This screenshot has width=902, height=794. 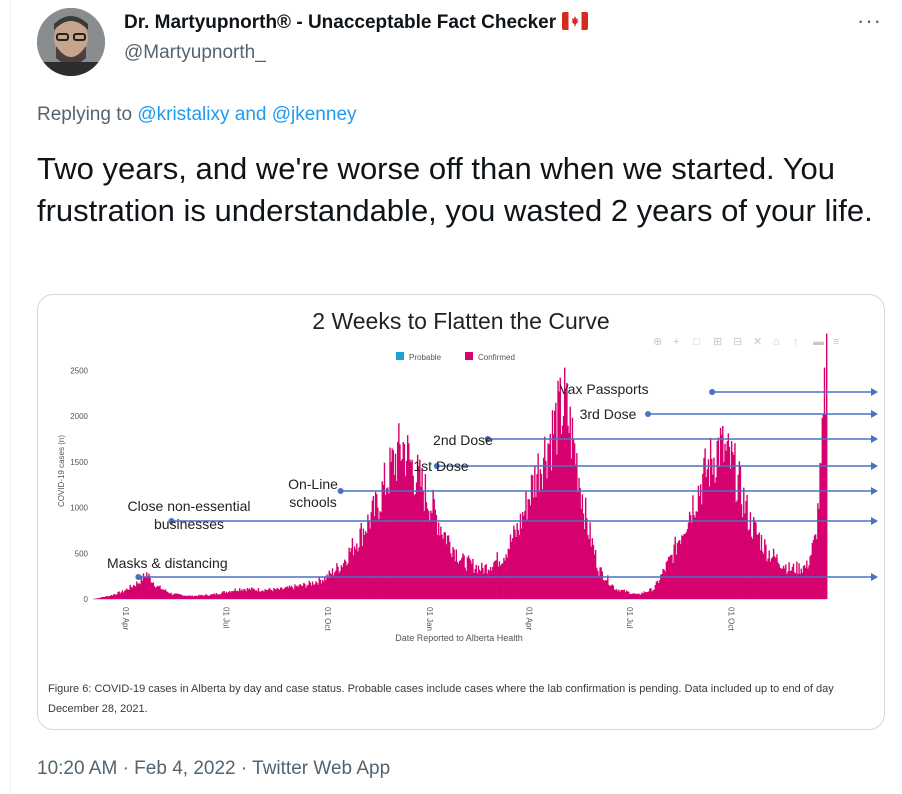 What do you see at coordinates (869, 20) in the screenshot?
I see `more-options-icon: ···` at bounding box center [869, 20].